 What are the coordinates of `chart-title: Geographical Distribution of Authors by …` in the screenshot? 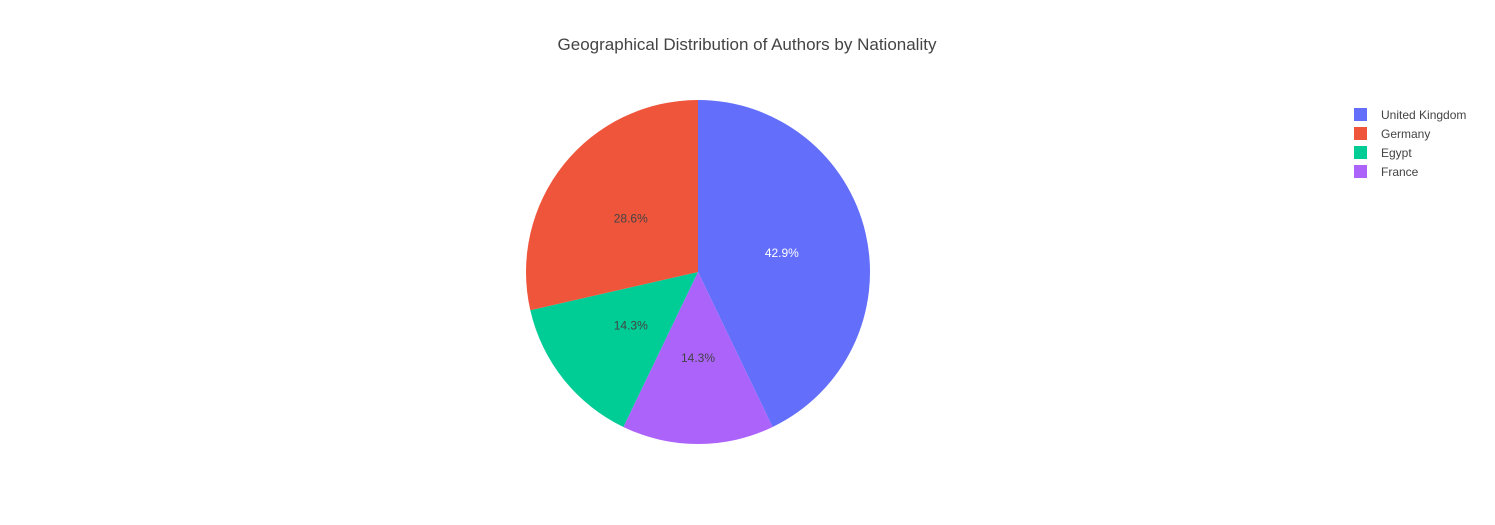 It's located at (747, 44).